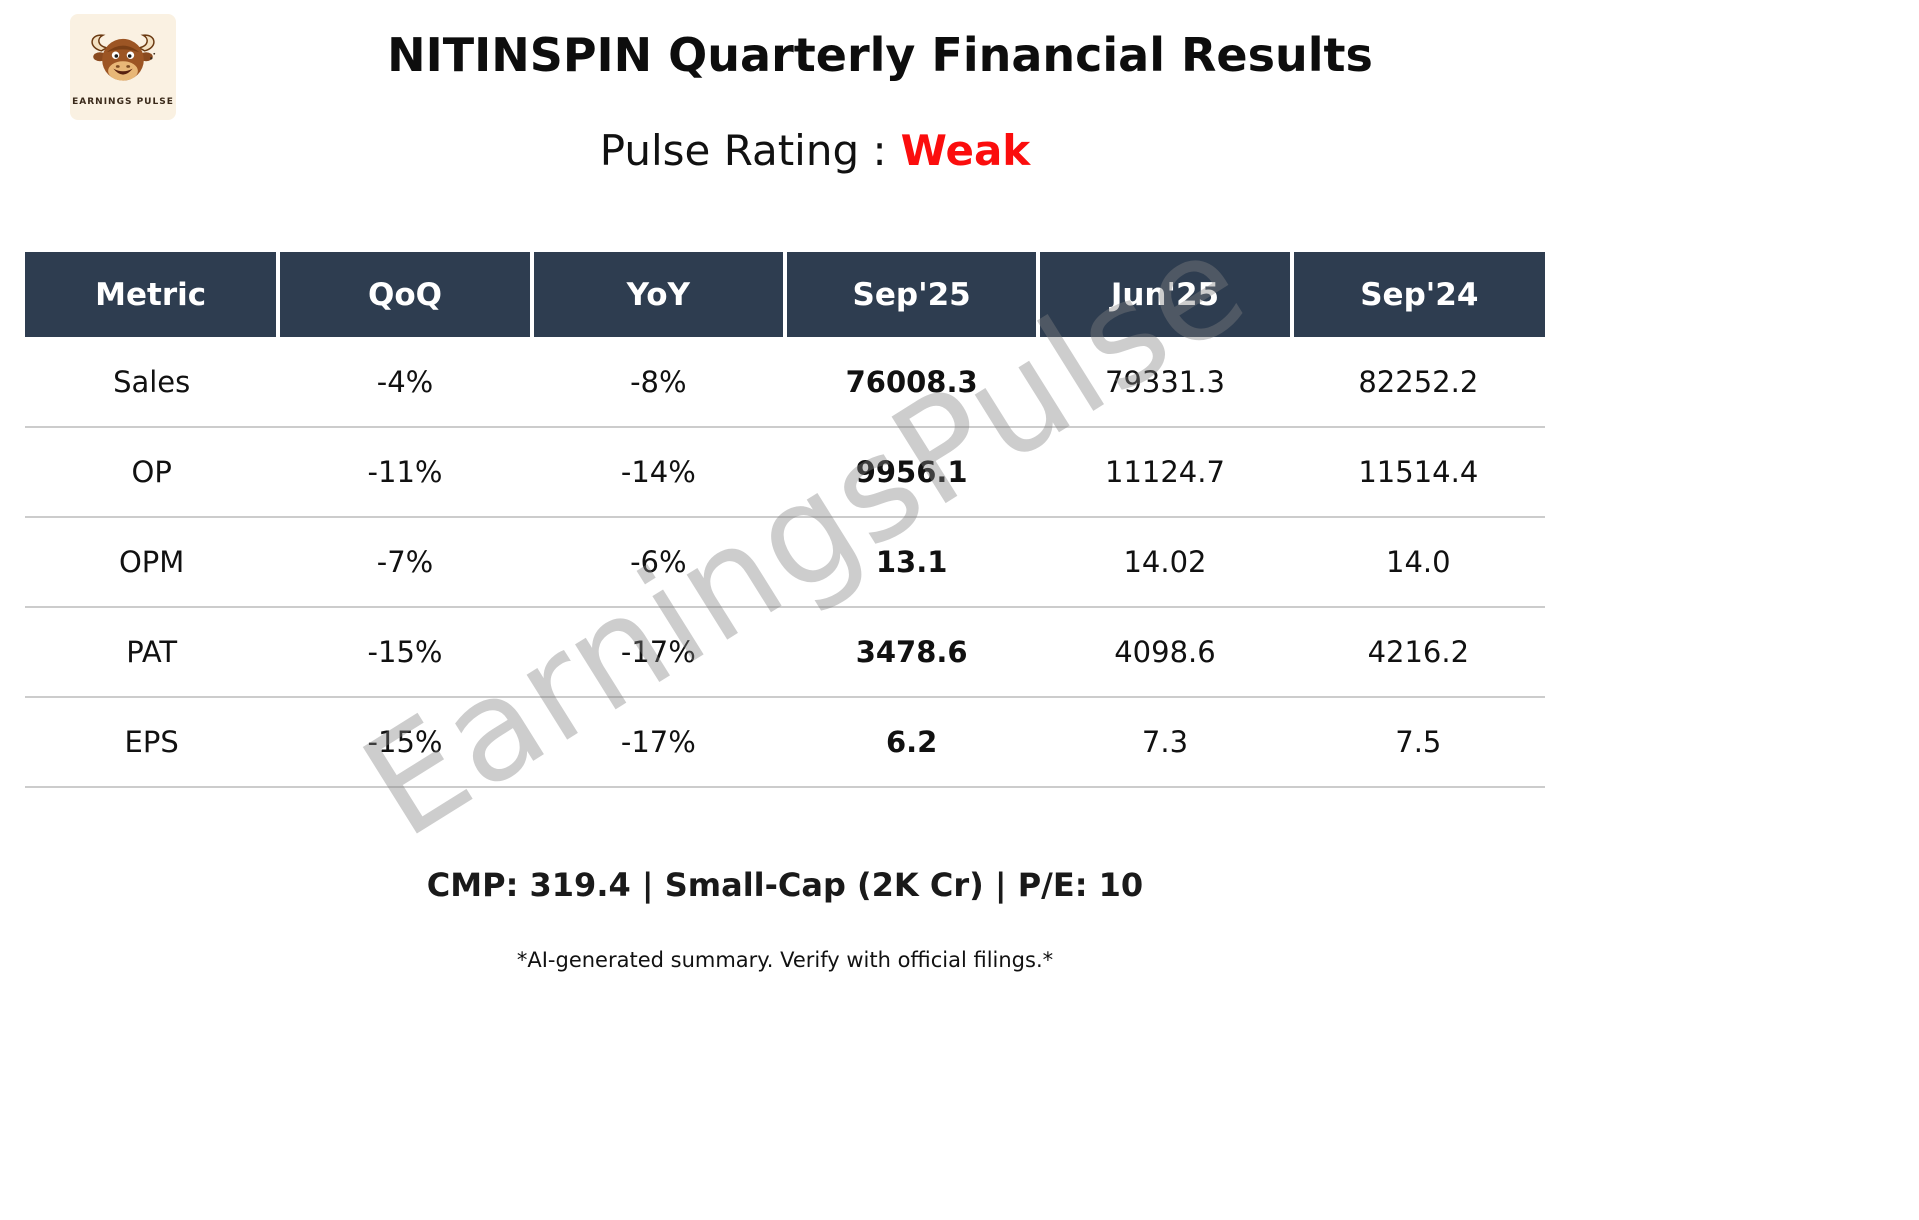  I want to click on table-row-eps: EPS -15% -17% 6.2 7.3 7.5, so click(785, 742).